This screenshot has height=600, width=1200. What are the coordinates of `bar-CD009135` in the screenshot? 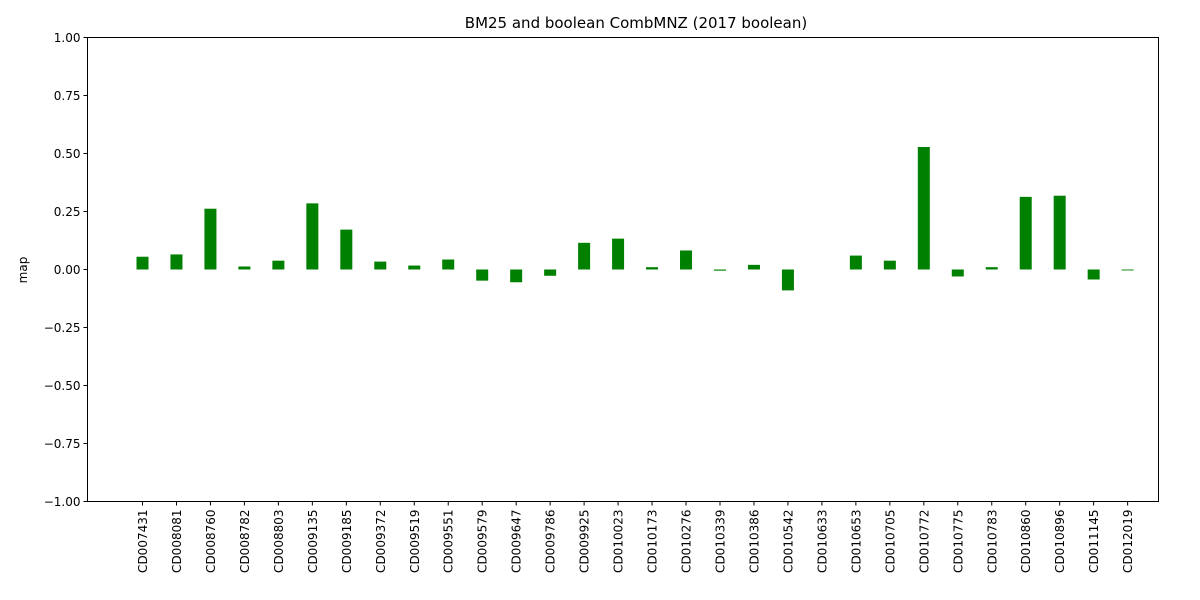 It's located at (312, 236).